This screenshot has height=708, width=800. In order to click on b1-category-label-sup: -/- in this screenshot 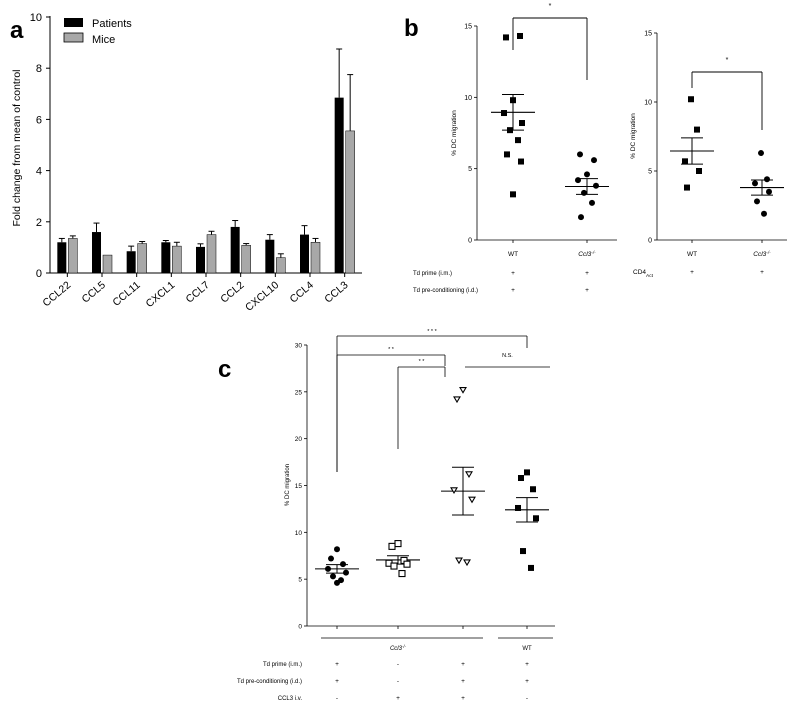, I will do `click(593, 252)`.